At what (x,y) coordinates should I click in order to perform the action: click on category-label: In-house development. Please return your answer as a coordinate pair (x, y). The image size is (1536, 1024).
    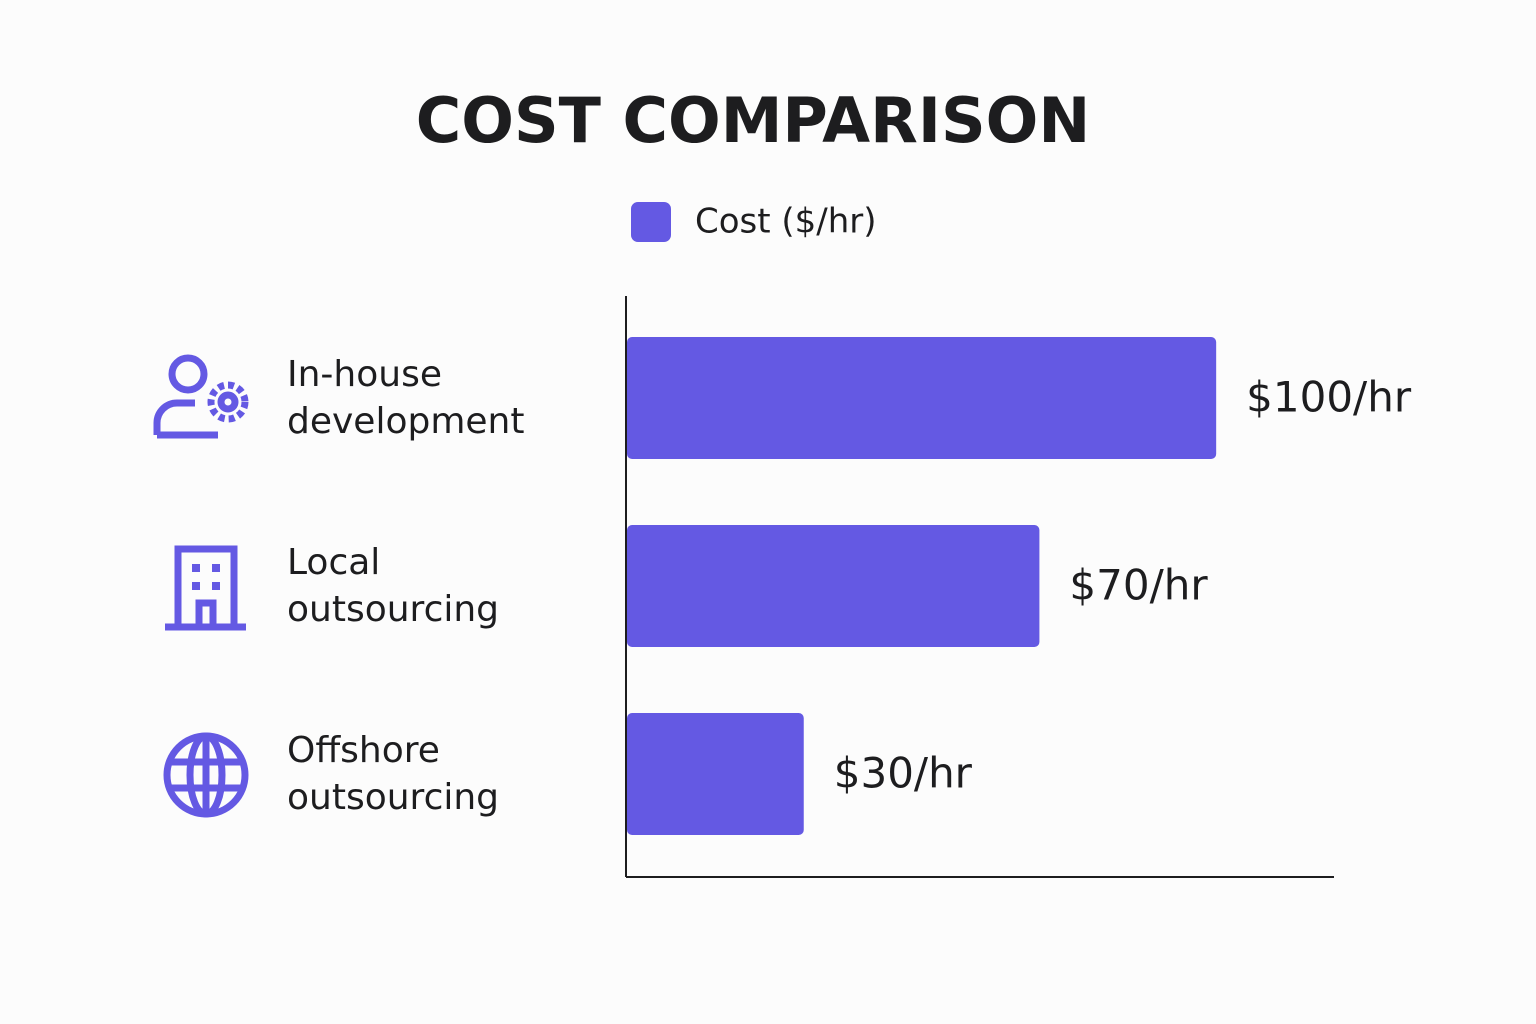
    Looking at the image, I should click on (406, 398).